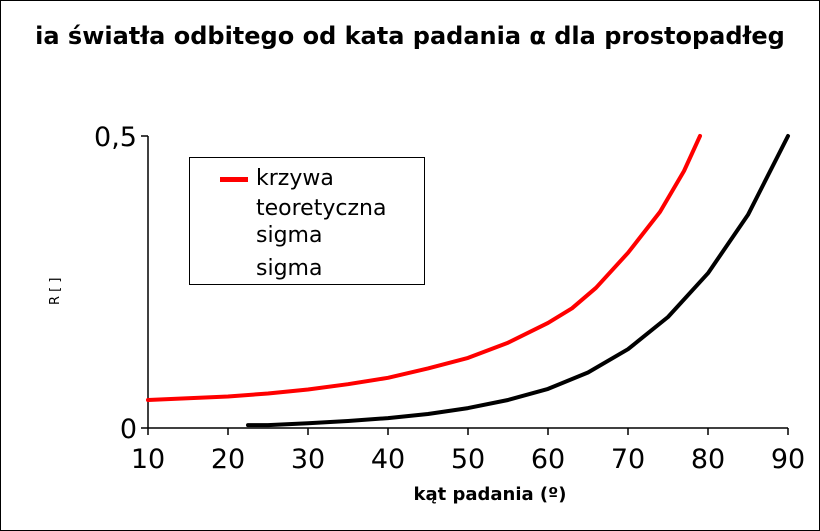 The image size is (820, 531). I want to click on x-tick-label: 90, so click(788, 459).